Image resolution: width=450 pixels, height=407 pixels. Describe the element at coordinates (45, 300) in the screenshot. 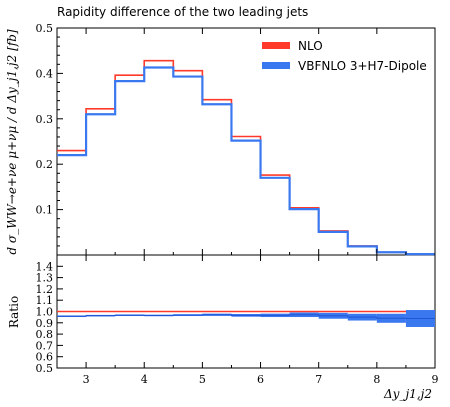

I see `ratio-y-tick-label: 1.1` at that location.